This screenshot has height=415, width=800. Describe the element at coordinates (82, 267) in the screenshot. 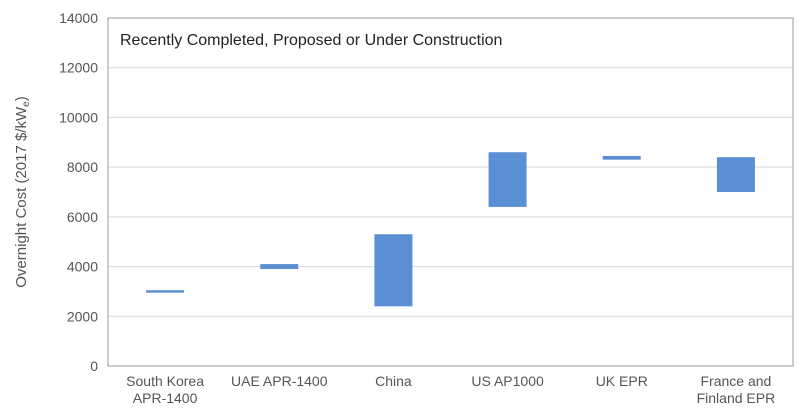

I see `y-tick-label: 4000` at that location.